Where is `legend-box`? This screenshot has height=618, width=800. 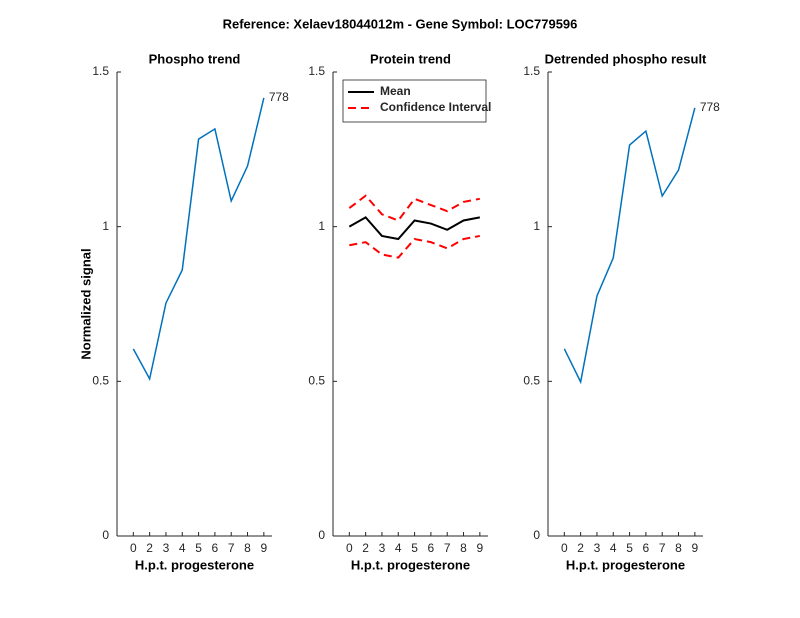 legend-box is located at coordinates (414, 101).